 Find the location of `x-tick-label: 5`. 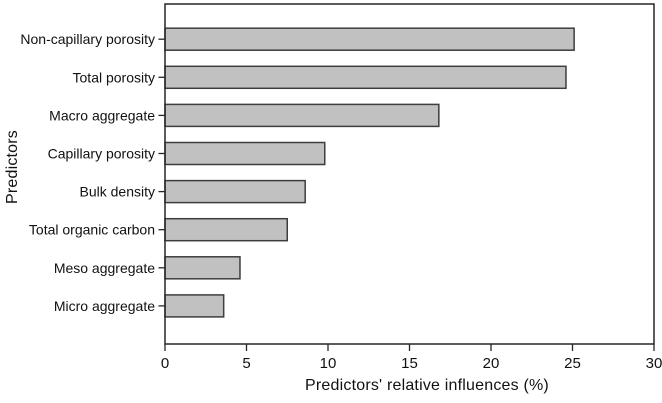

x-tick-label: 5 is located at coordinates (246, 363).